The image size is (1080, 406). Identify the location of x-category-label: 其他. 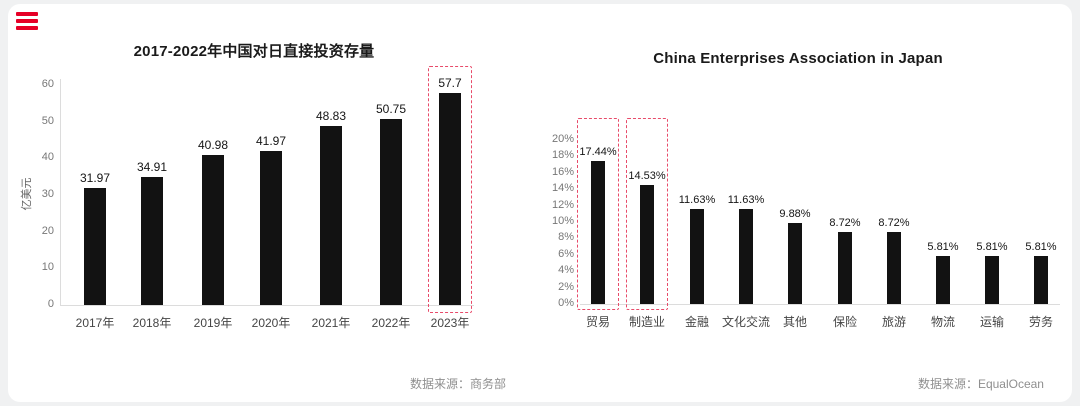
(794, 322).